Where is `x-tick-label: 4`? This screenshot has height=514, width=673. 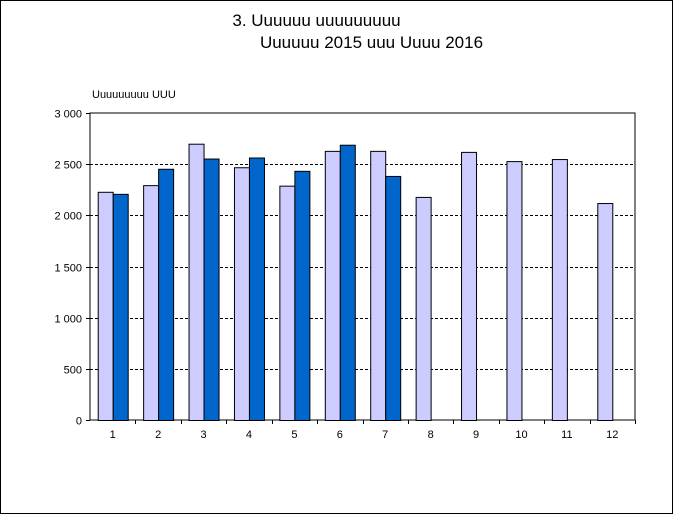 x-tick-label: 4 is located at coordinates (249, 435).